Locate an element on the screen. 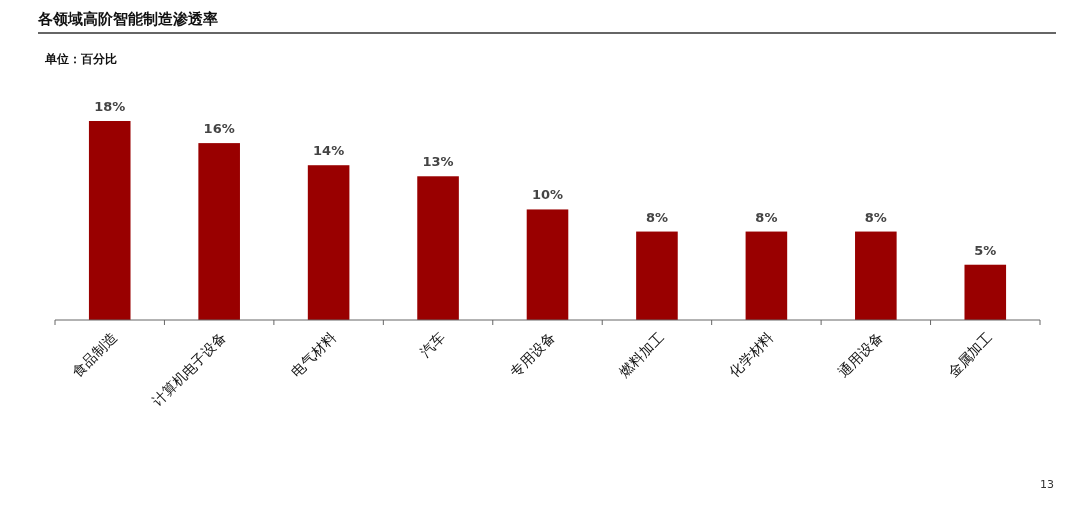 This screenshot has width=1080, height=507. data-label: 14% is located at coordinates (329, 151).